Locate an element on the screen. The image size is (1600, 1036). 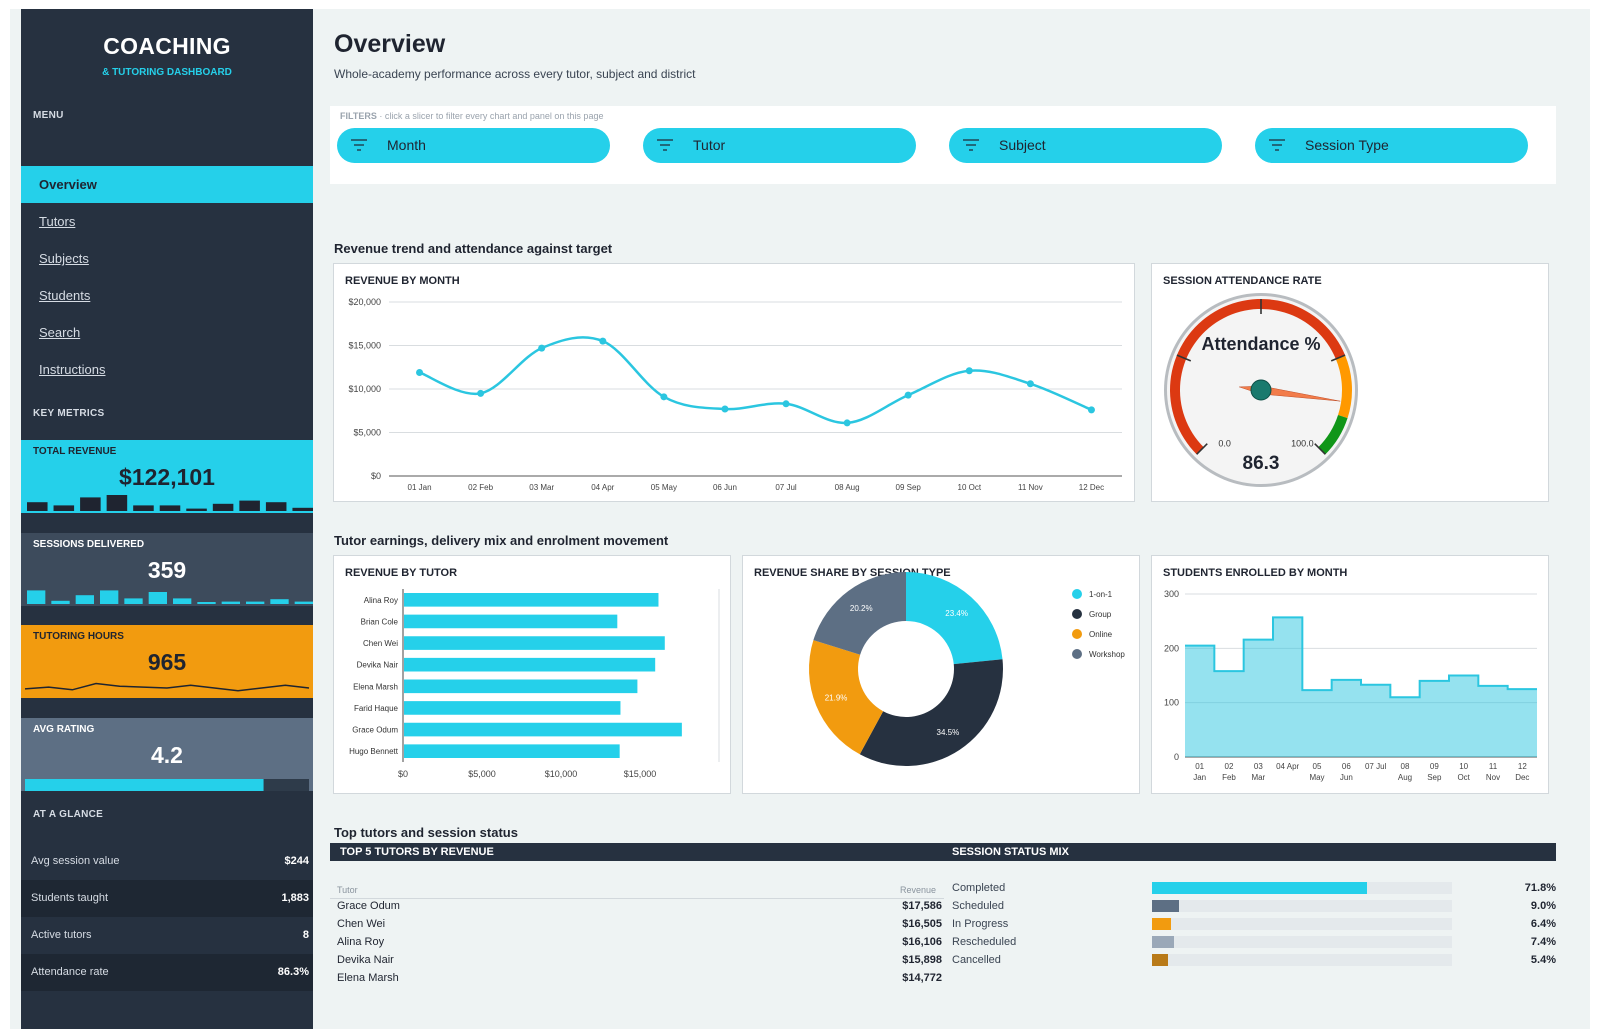
sidebar-item-instructions: Instructions is located at coordinates (72, 369).